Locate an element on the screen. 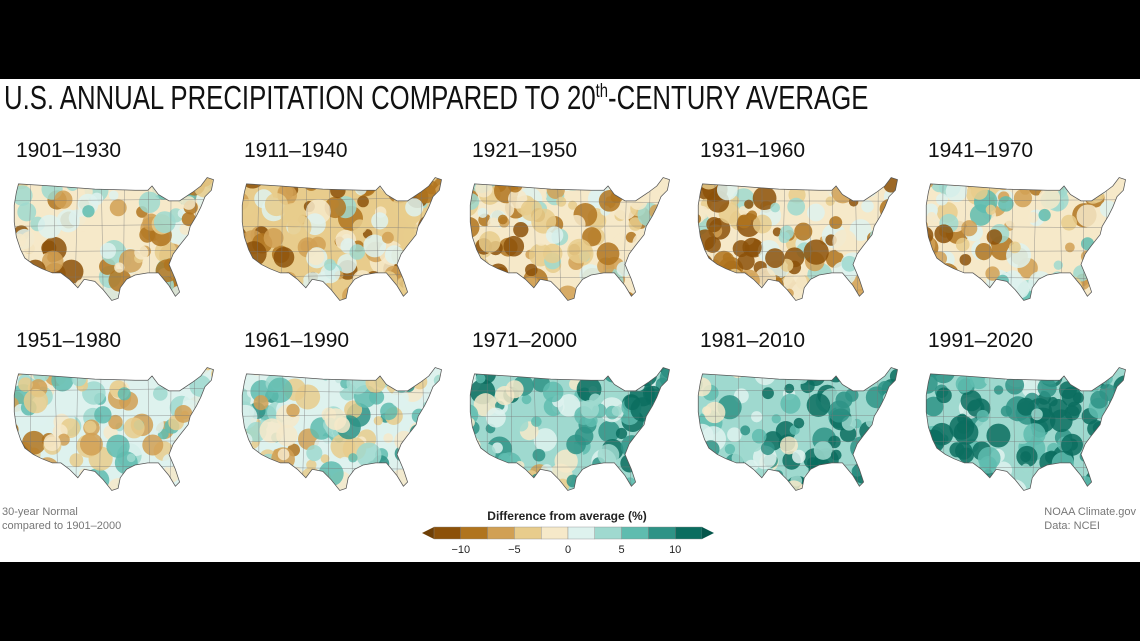 This screenshot has width=1140, height=641. legend-tick-label: 10 is located at coordinates (675, 550).